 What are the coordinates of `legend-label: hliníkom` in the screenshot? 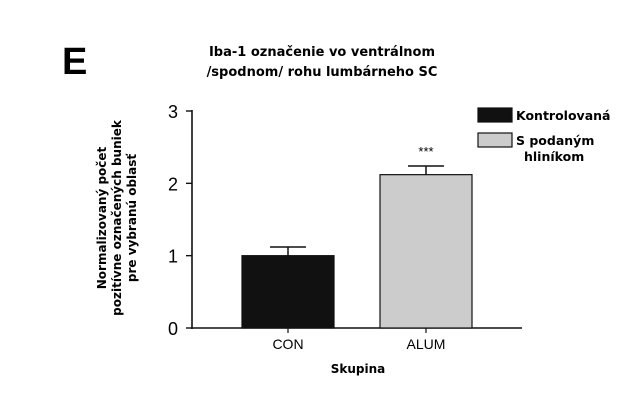 It's located at (554, 156).